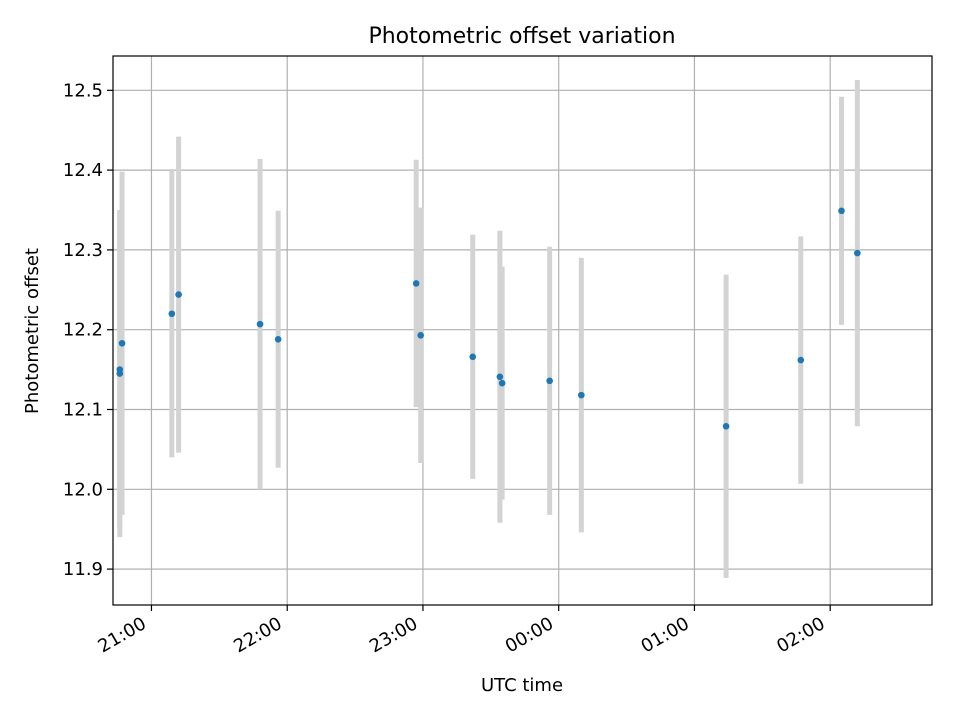 The width and height of the screenshot is (960, 720). Describe the element at coordinates (83, 170) in the screenshot. I see `y-tick-label: 12.4` at that location.